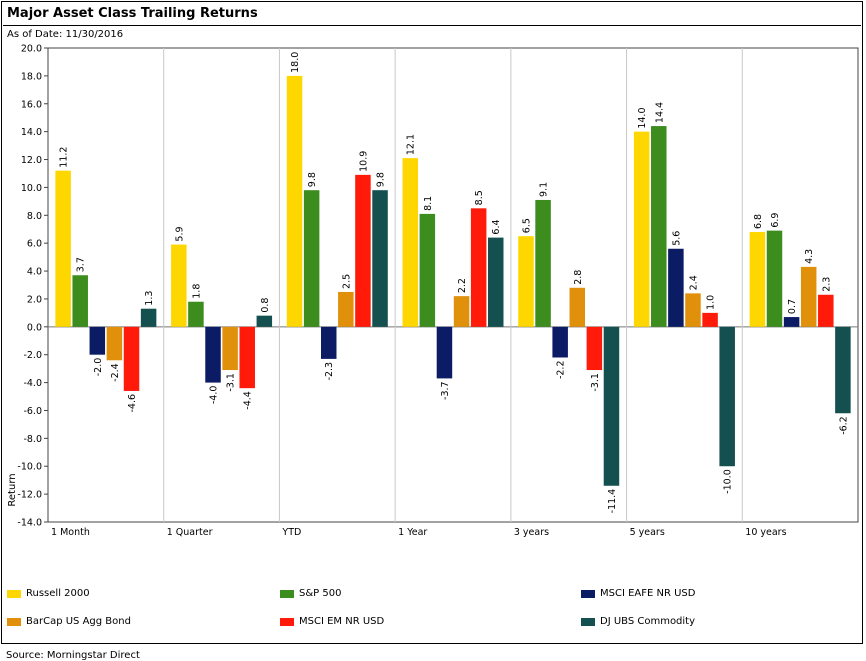 The height and width of the screenshot is (661, 866). Describe the element at coordinates (711, 302) in the screenshot. I see `data-label: 1.0` at that location.